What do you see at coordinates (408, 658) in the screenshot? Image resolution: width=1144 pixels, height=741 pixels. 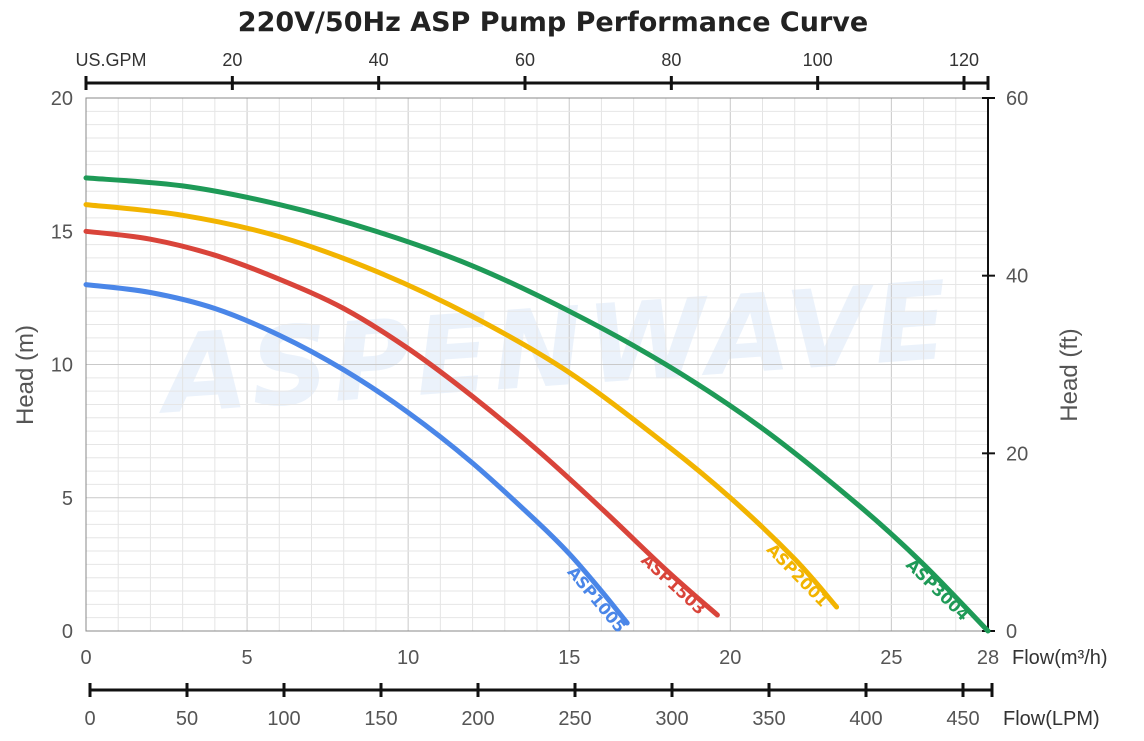 I see `x-tick-label: 10` at bounding box center [408, 658].